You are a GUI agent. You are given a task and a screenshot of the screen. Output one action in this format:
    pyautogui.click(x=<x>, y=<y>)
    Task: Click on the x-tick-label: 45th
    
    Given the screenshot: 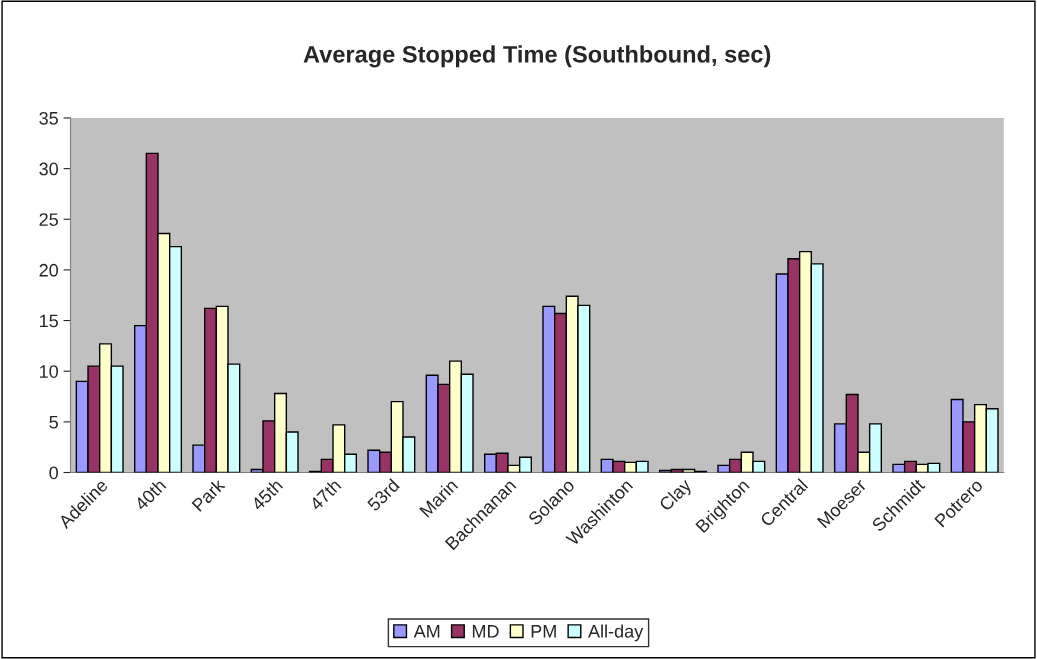 What is the action you would take?
    pyautogui.click(x=267, y=495)
    